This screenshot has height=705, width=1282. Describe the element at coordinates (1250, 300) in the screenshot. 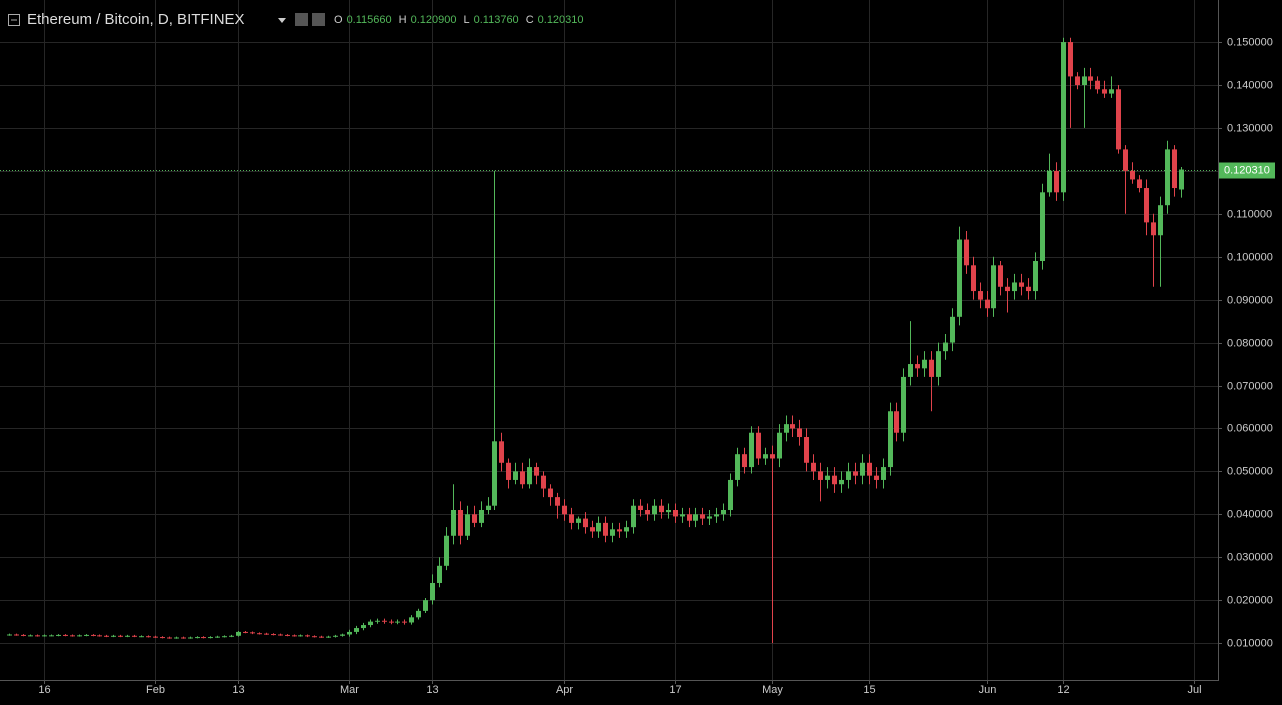

I see `y-tick-label: 0.090000` at that location.